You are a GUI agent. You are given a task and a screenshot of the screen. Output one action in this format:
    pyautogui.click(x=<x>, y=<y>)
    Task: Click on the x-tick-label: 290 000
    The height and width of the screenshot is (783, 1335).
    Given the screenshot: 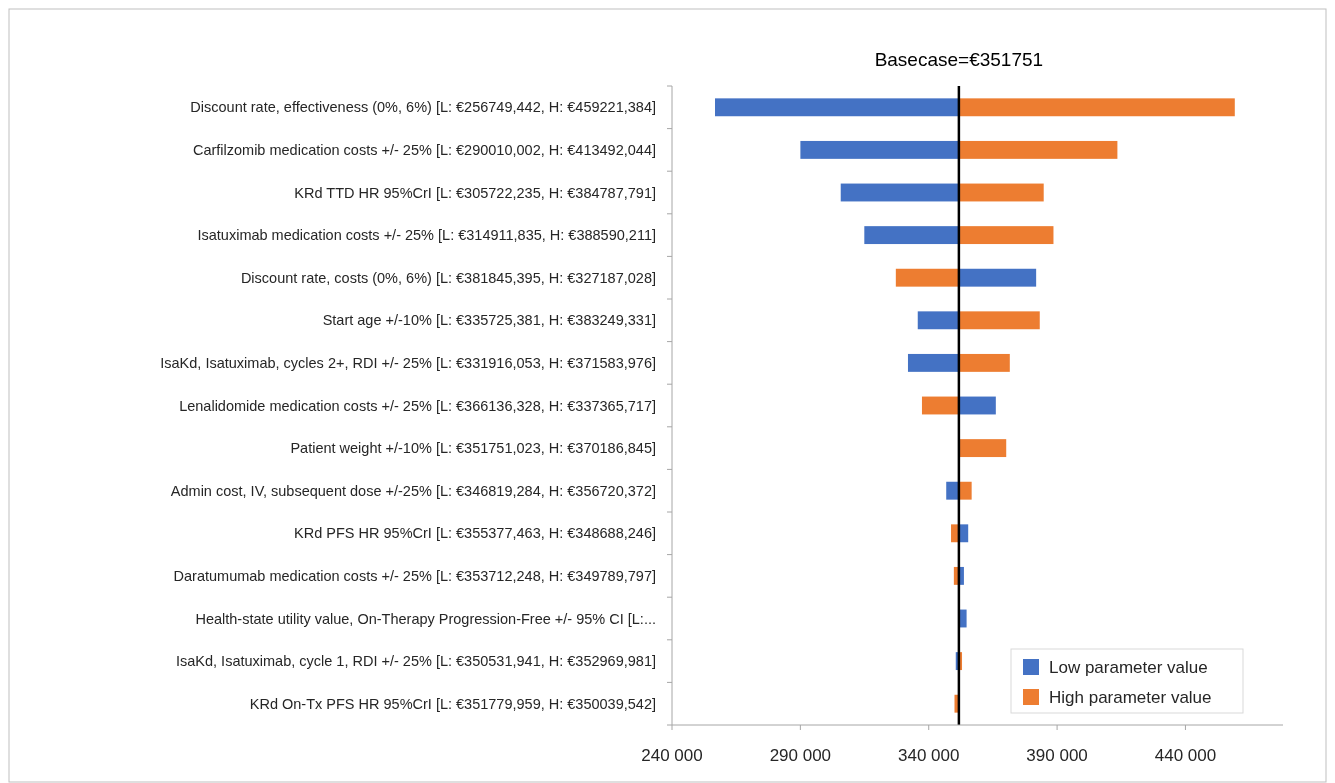 What is the action you would take?
    pyautogui.click(x=800, y=755)
    